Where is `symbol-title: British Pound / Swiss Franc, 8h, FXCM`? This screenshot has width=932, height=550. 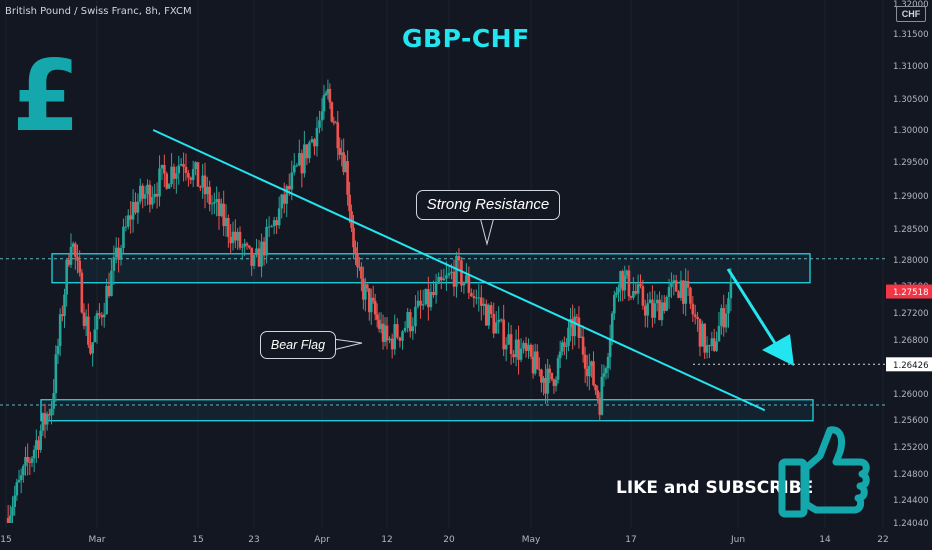
symbol-title: British Pound / Swiss Franc, 8h, FXCM is located at coordinates (98, 11).